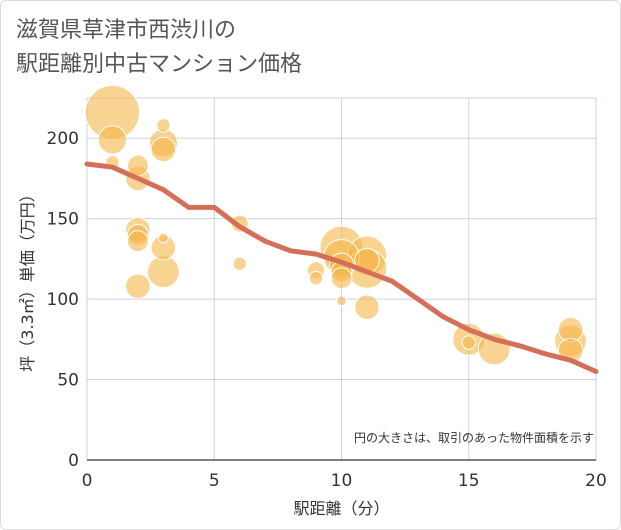 This screenshot has height=530, width=621. Describe the element at coordinates (87, 481) in the screenshot. I see `x-tick-label: 0` at that location.